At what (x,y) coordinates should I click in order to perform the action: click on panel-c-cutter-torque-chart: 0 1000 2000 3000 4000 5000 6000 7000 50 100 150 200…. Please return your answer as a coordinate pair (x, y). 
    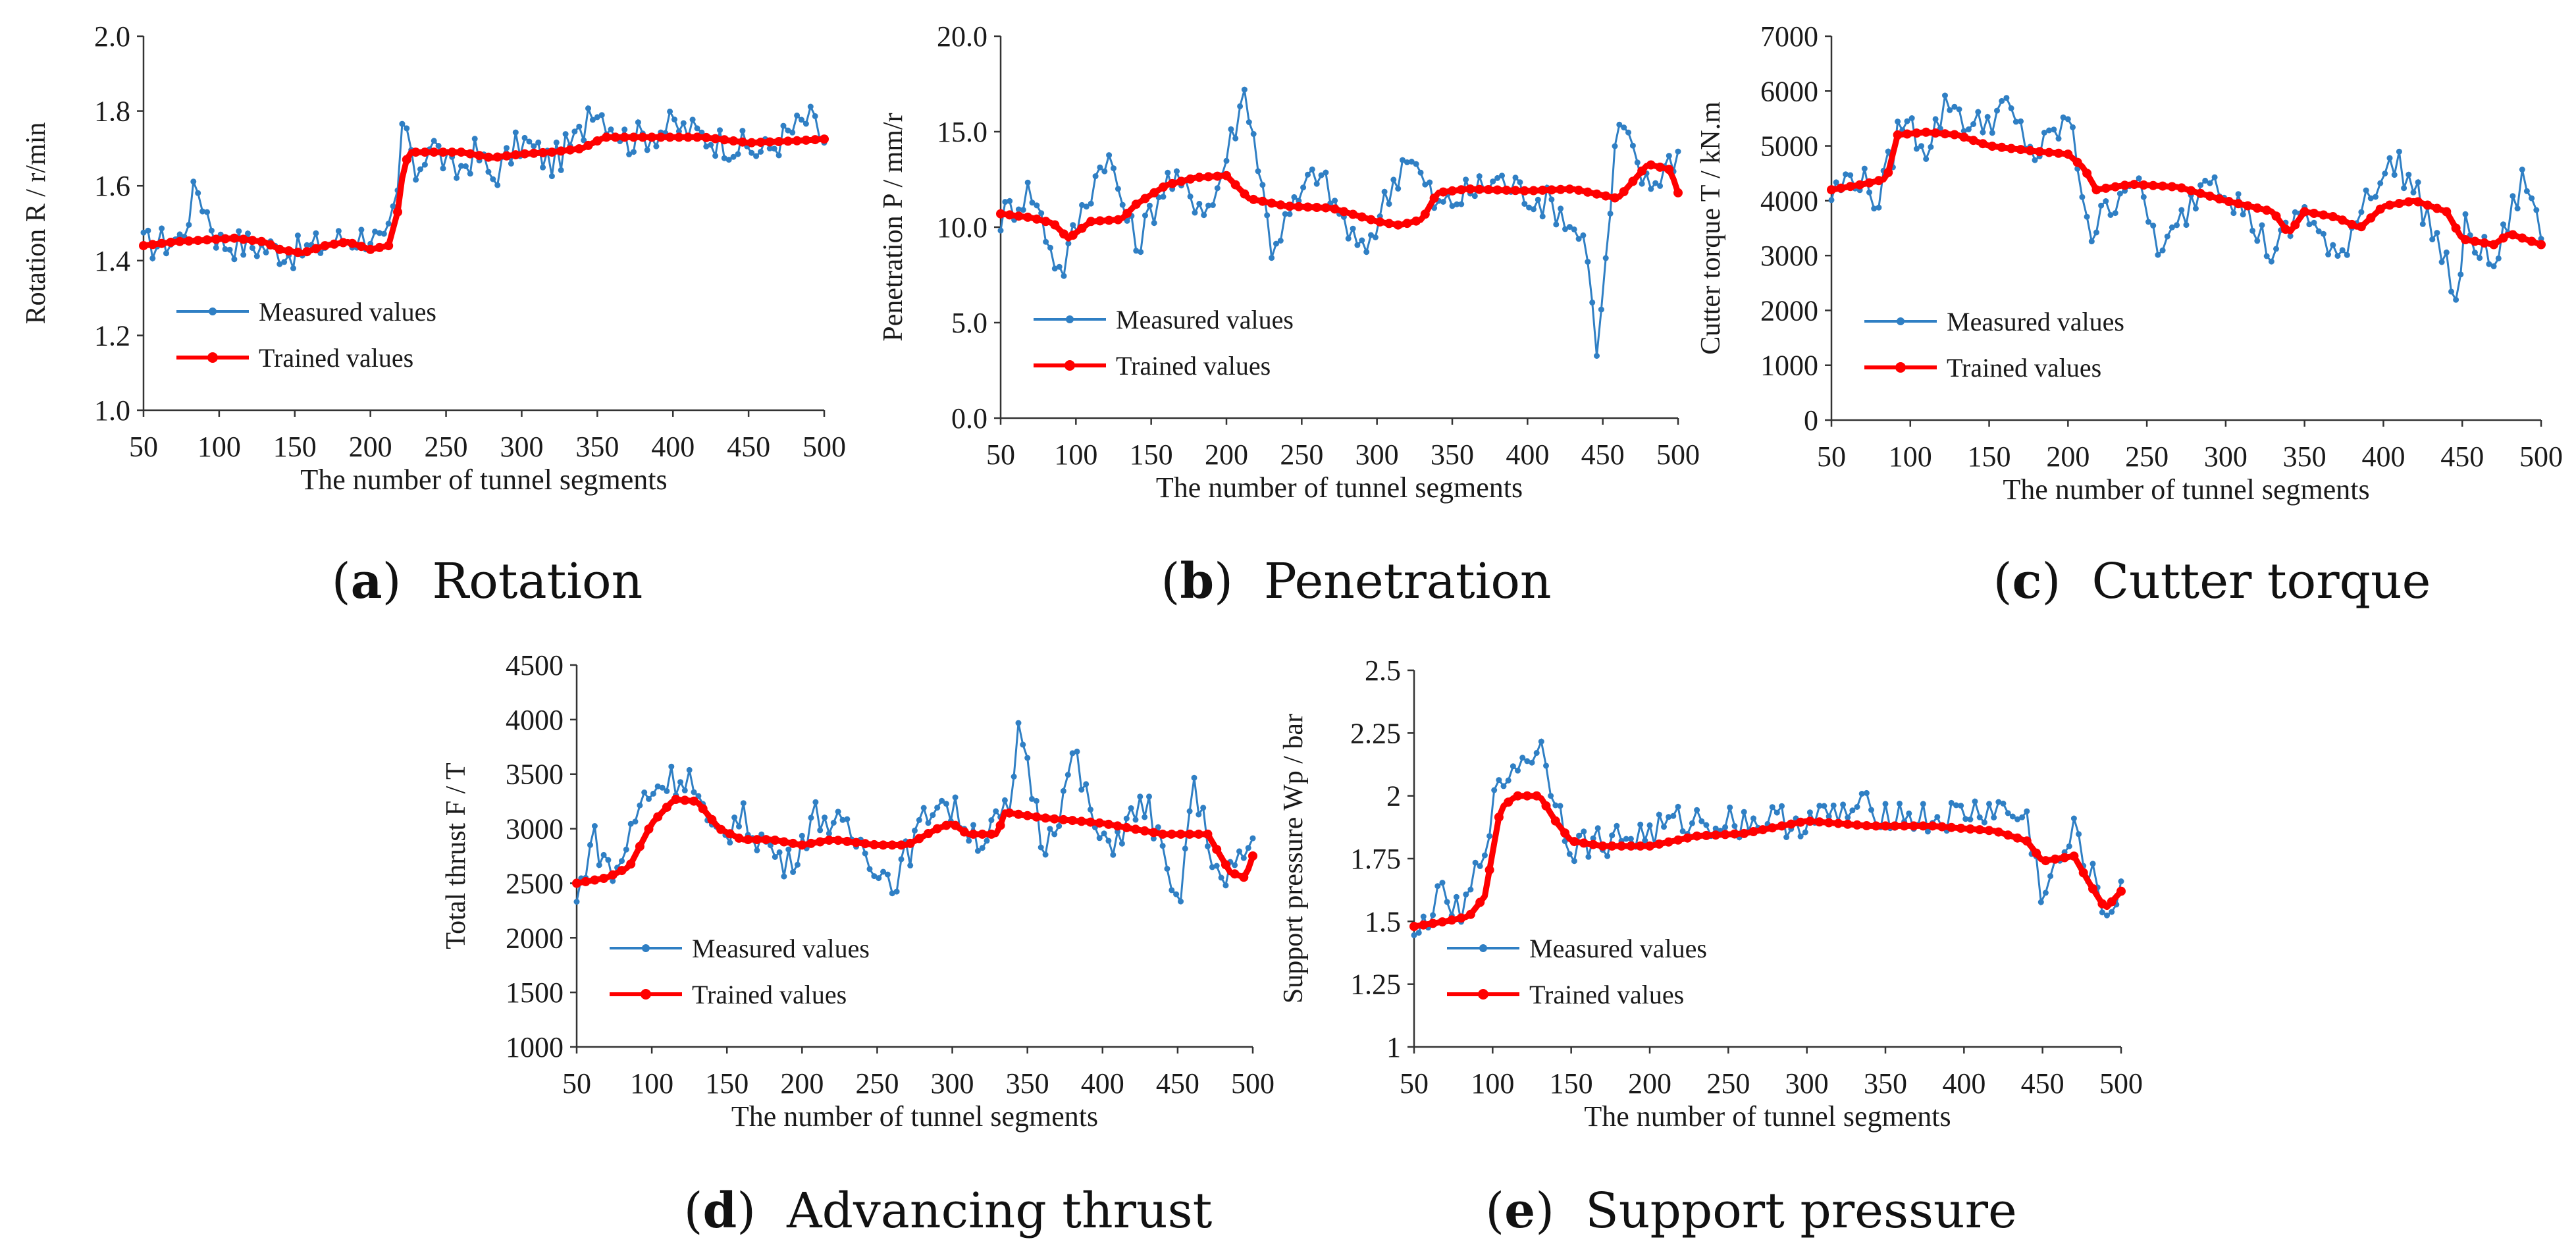
    Looking at the image, I should click on (2129, 263).